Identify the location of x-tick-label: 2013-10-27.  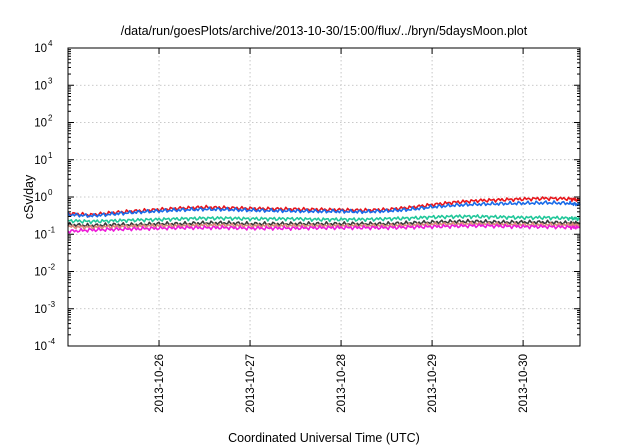
(251, 383).